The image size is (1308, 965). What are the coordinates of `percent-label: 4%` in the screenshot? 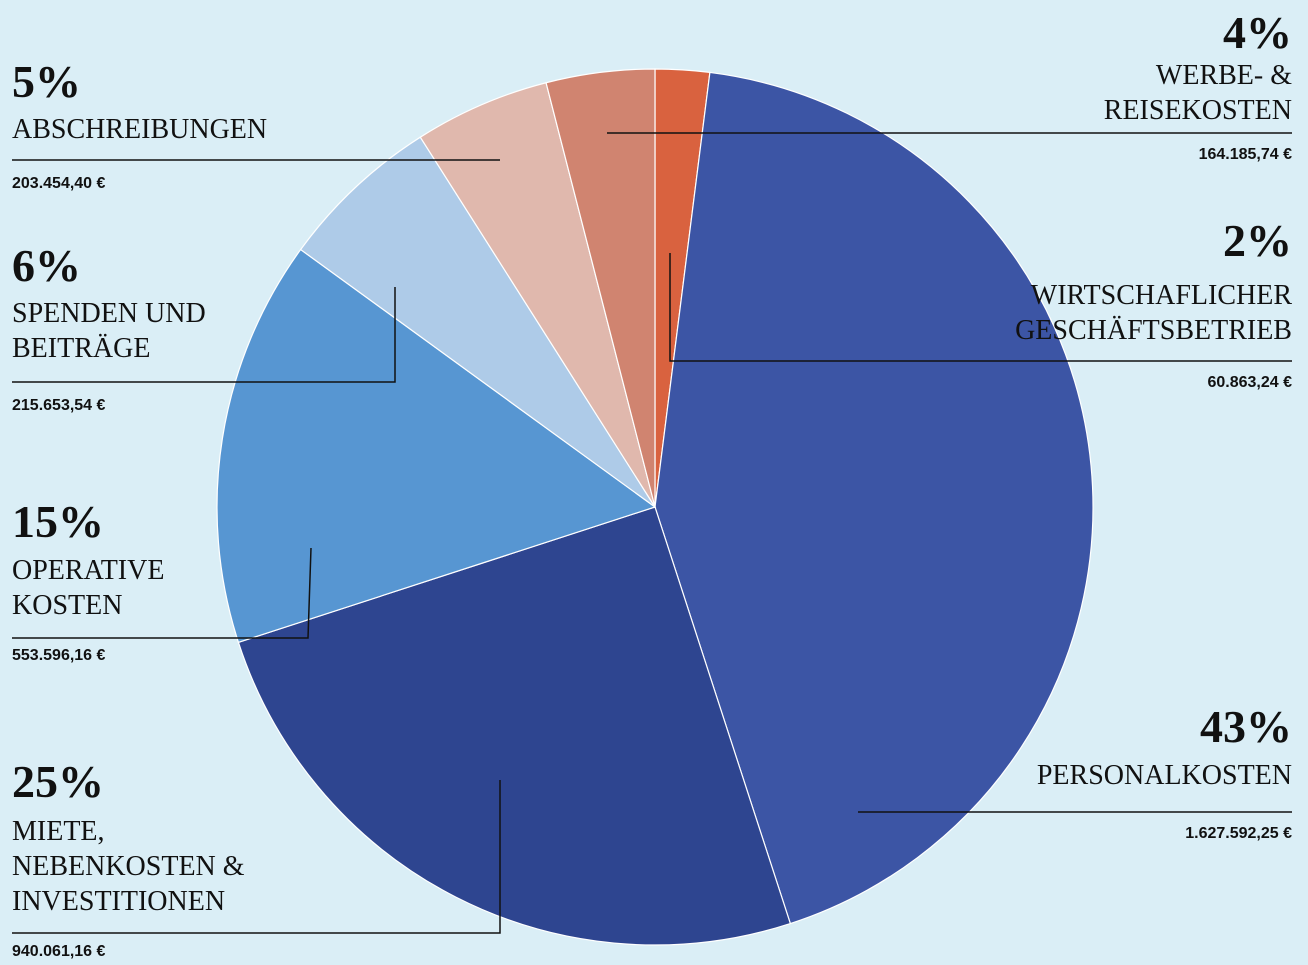 It's located at (1257, 32).